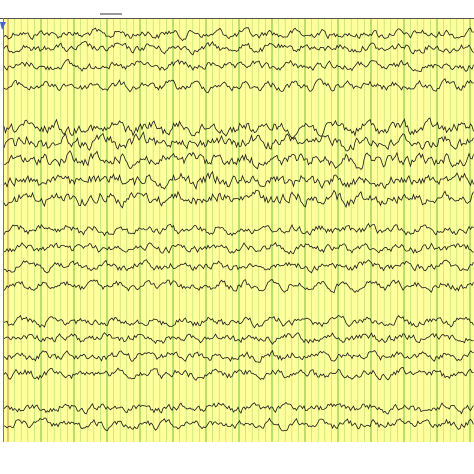  What do you see at coordinates (3, 26) in the screenshot?
I see `corner-icon` at bounding box center [3, 26].